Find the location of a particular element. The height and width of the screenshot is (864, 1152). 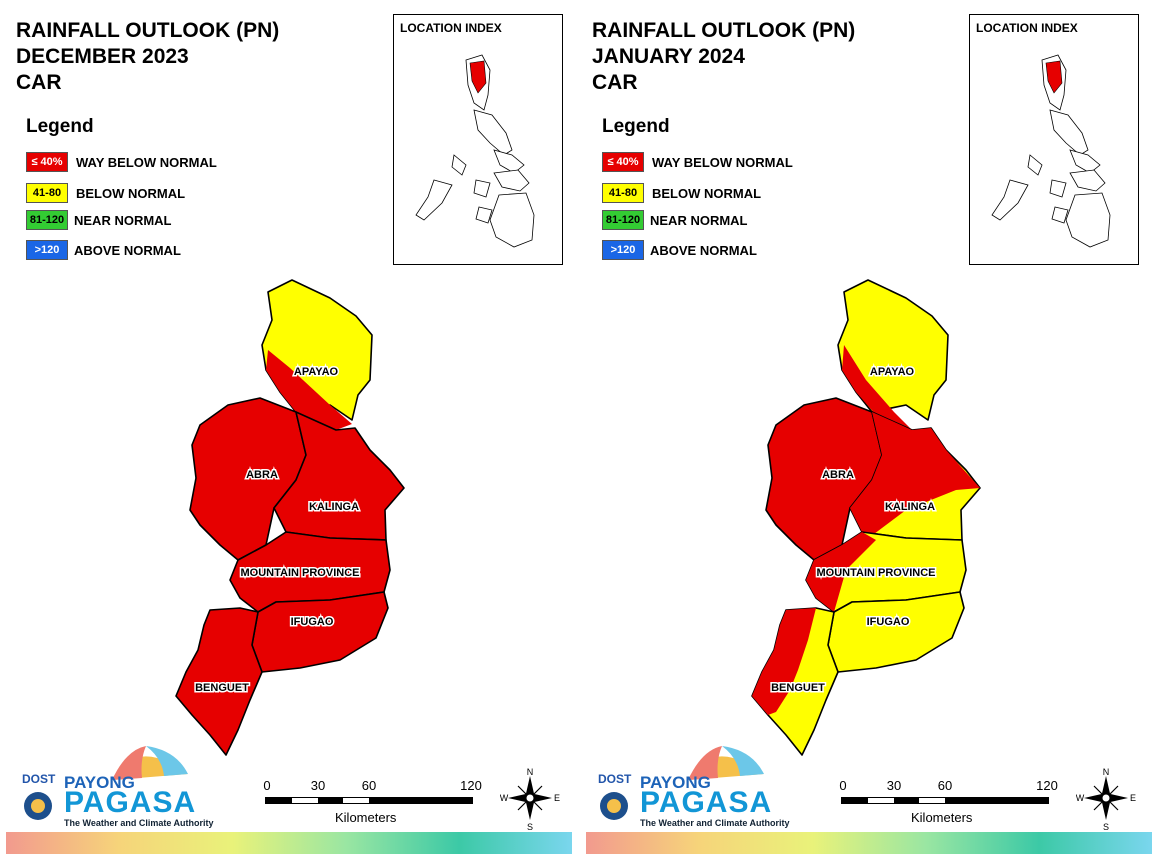

map-title: RAINFALL OUTLOOK (PN) DECEMBER 2023 CAR is located at coordinates (147, 57).